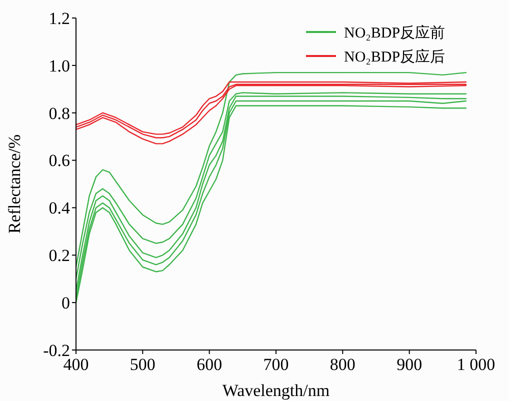  What do you see at coordinates (59, 113) in the screenshot?
I see `y-tick-label: 0.8` at bounding box center [59, 113].